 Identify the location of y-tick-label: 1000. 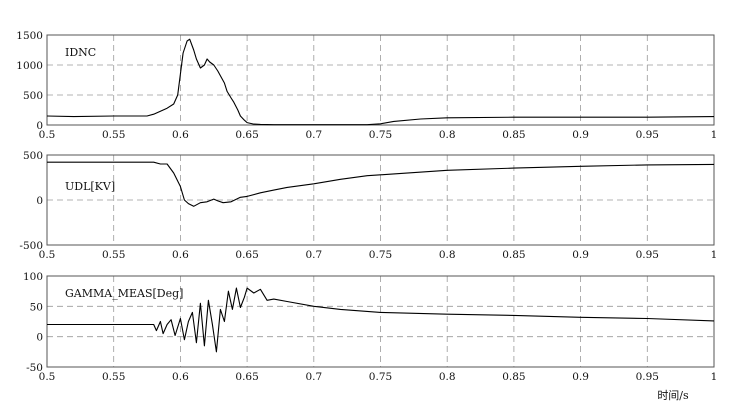
(29, 66).